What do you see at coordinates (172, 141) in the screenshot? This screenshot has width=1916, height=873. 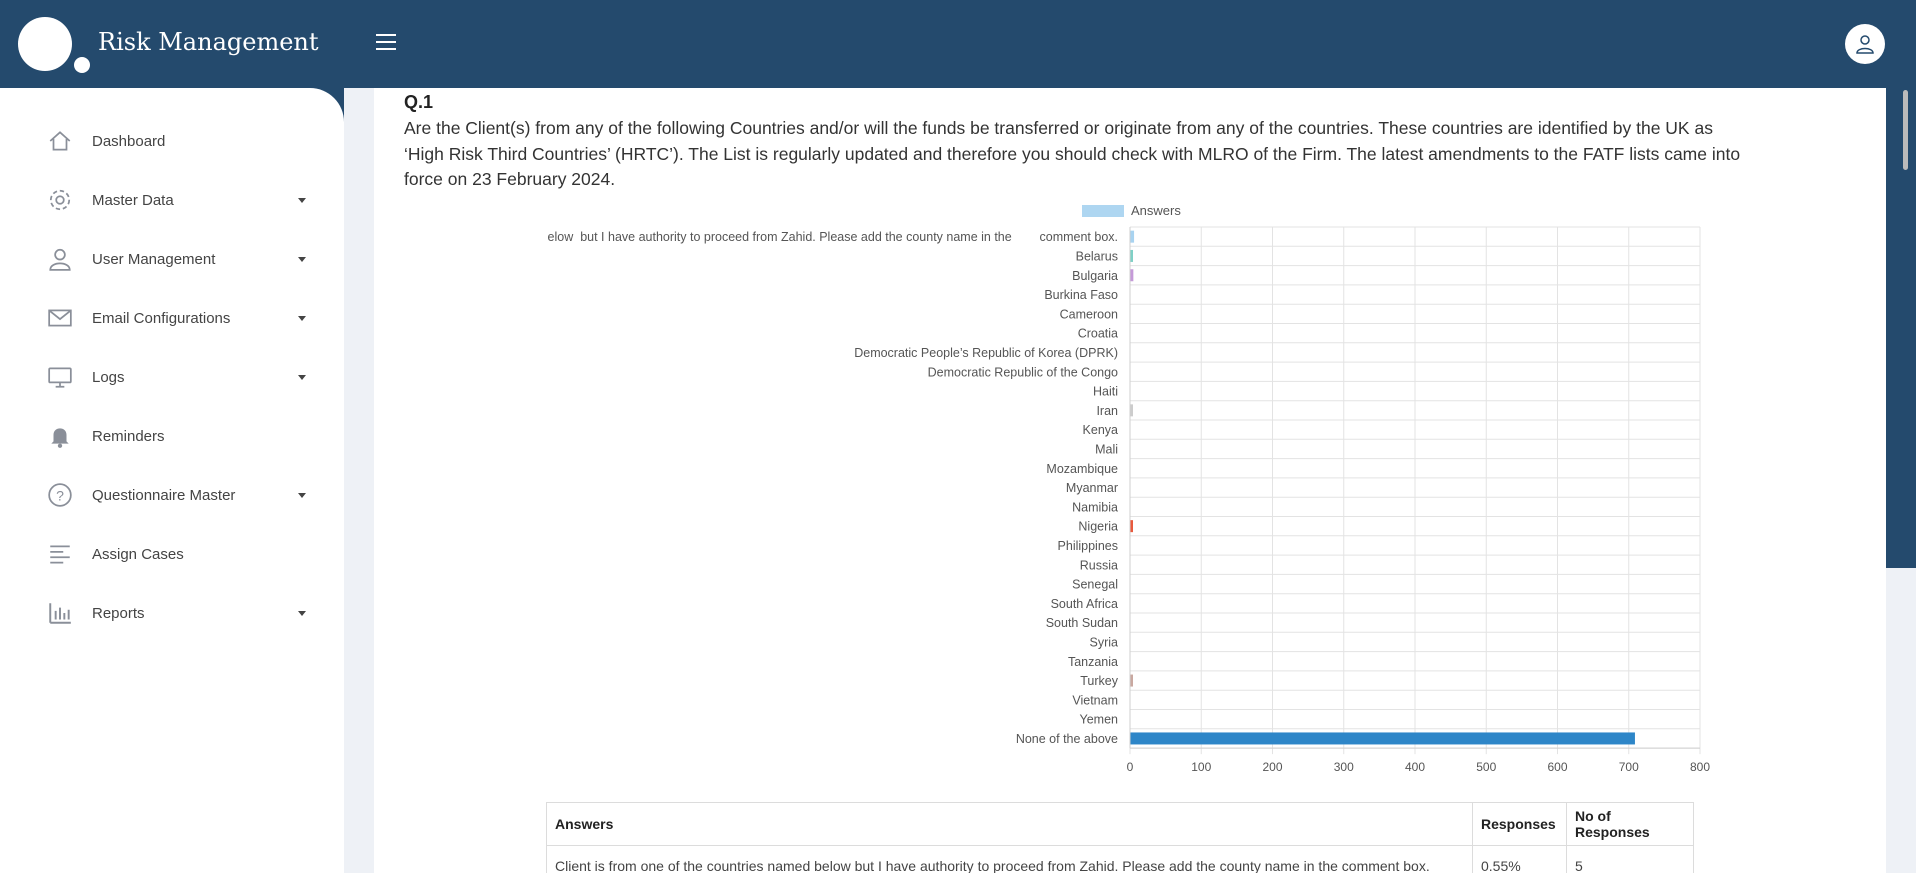 I see `sidebar-item-dashboard: Dashboard` at bounding box center [172, 141].